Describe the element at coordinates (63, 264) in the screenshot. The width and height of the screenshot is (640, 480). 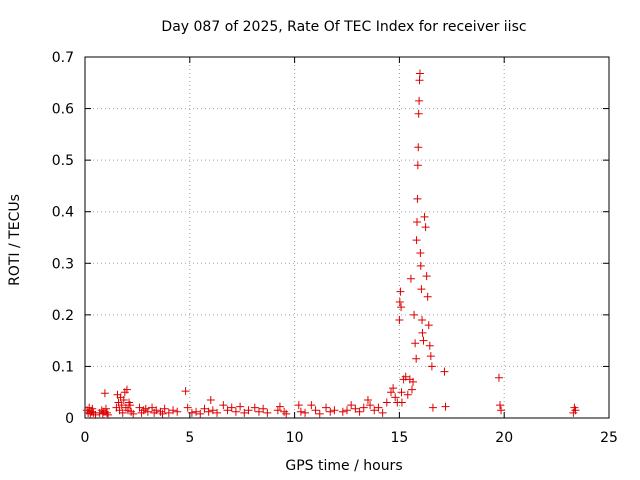
I see `y-tick-label: 0.3` at that location.